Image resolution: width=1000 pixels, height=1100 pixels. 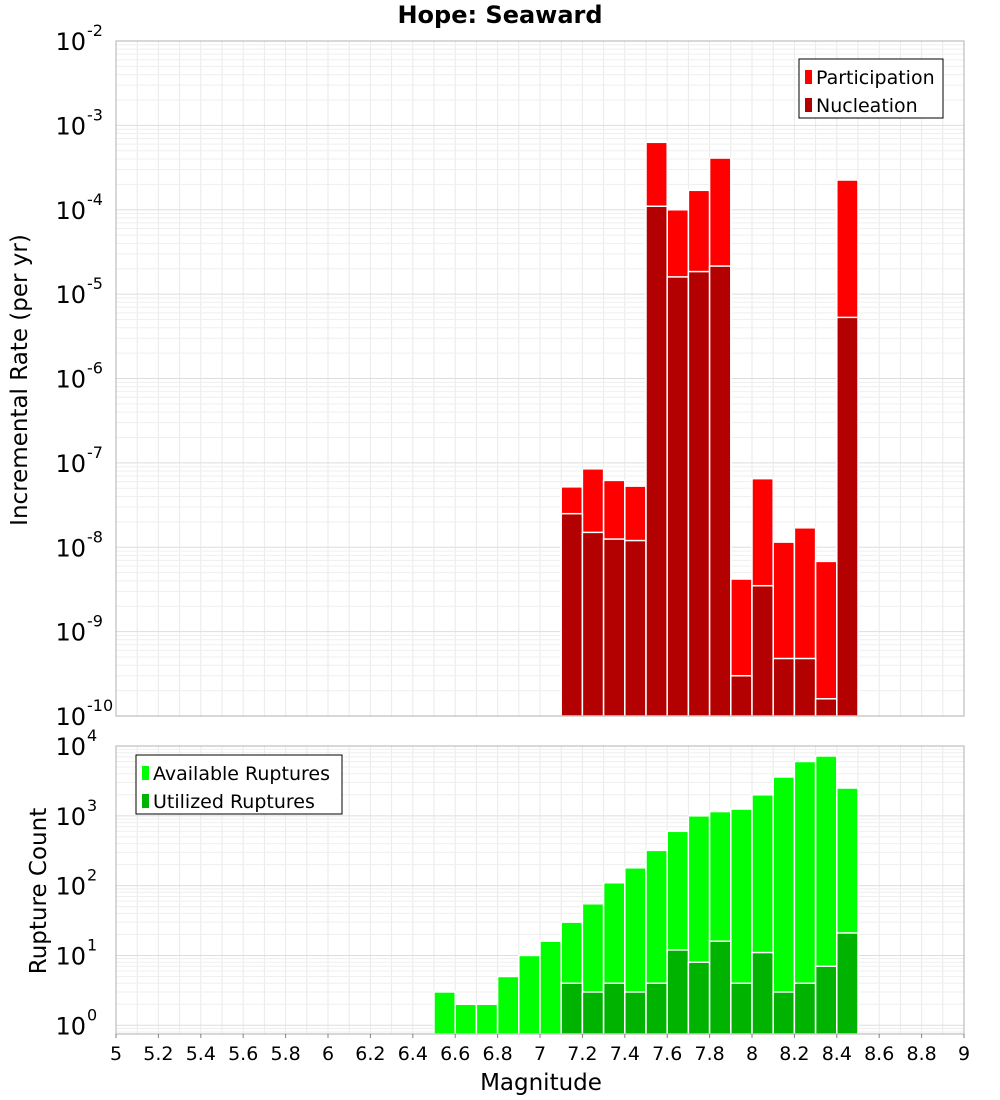 I want to click on x-tick-label: 5.8, so click(x=285, y=1054).